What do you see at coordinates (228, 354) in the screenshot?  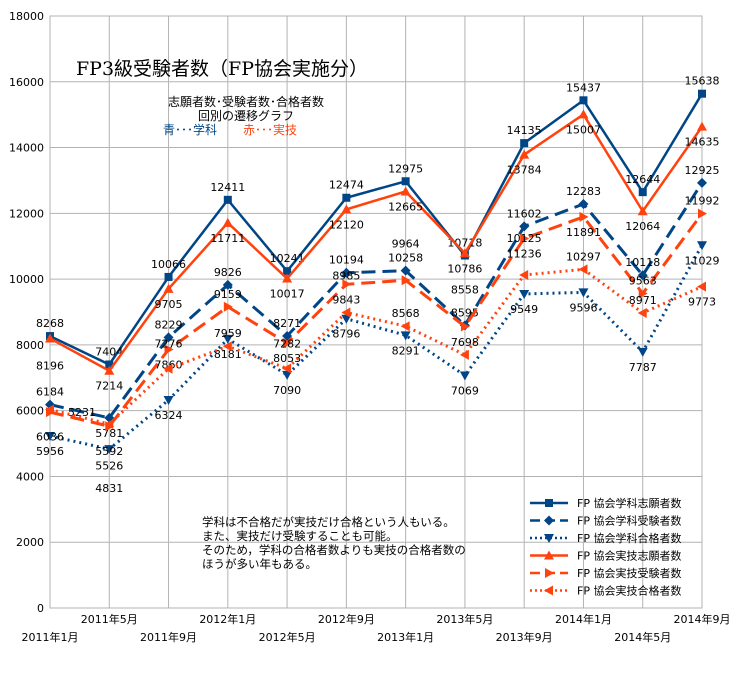 I see `data-label: 8181` at bounding box center [228, 354].